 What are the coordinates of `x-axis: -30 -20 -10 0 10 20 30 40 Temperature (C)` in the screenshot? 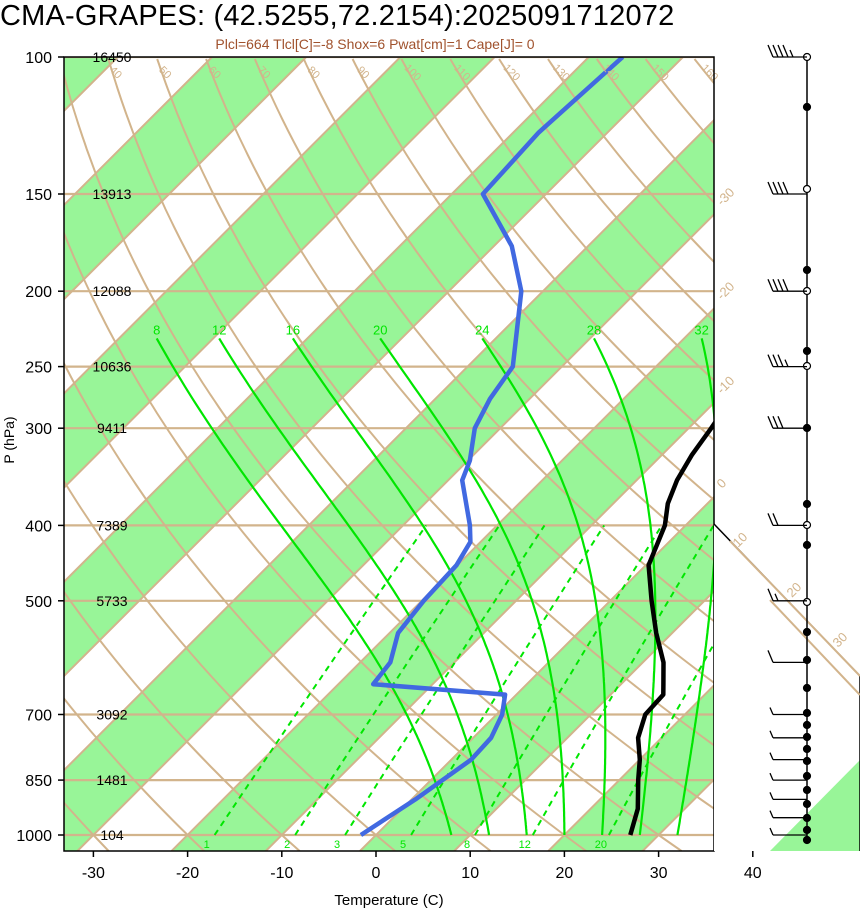 It's located at (422, 880).